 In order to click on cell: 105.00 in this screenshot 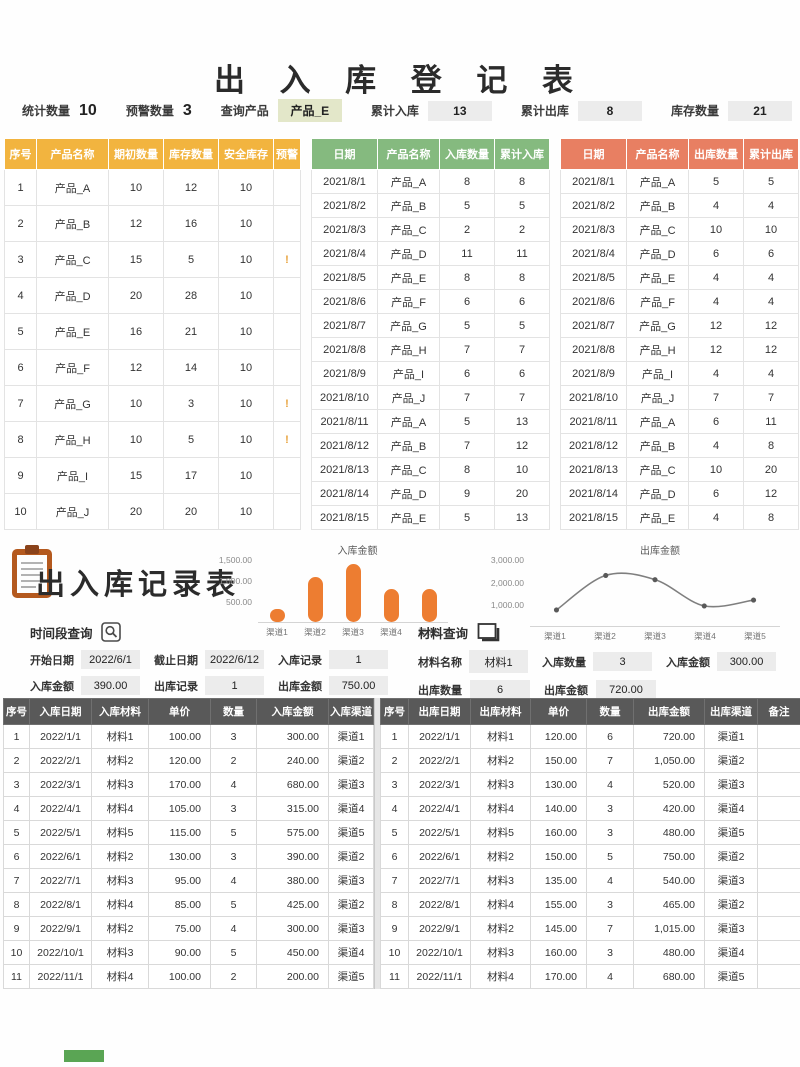, I will do `click(179, 808)`.